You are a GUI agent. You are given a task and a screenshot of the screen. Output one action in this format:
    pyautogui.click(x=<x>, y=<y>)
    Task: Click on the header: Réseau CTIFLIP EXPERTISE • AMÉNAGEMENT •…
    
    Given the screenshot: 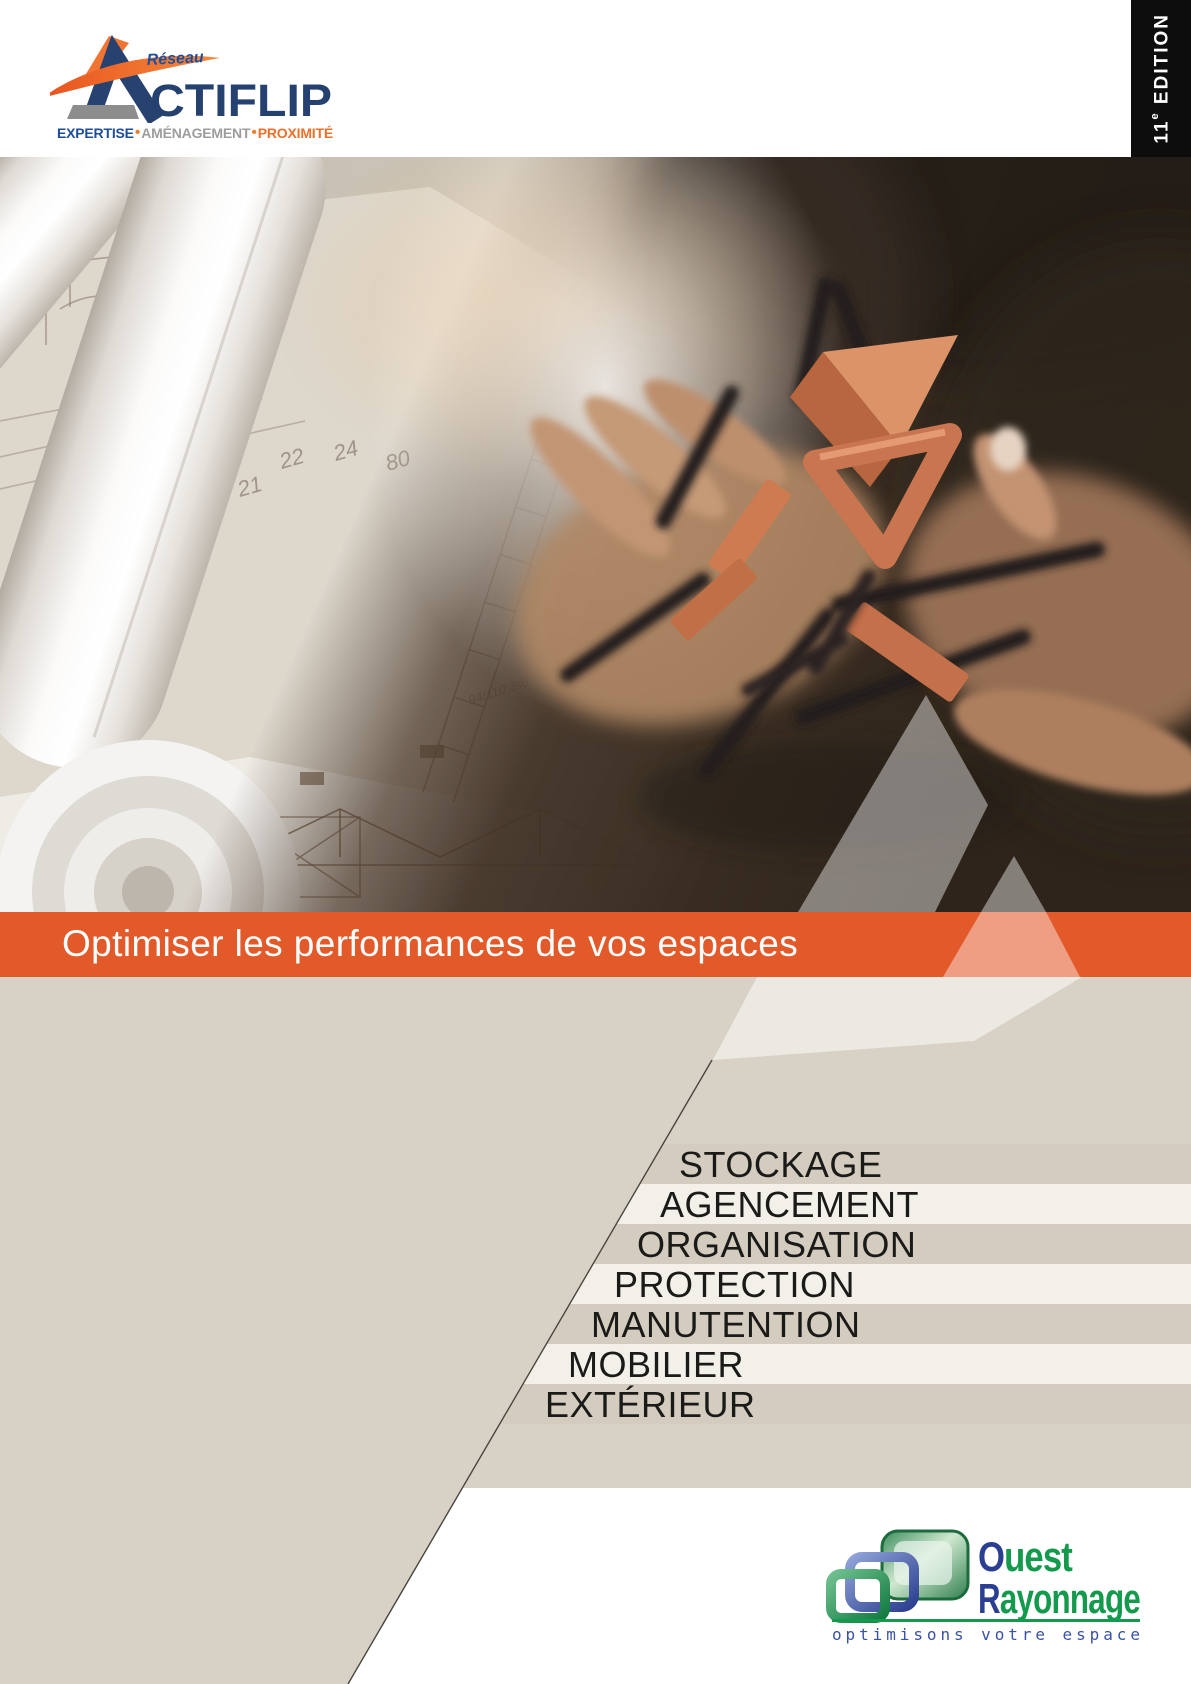 What is the action you would take?
    pyautogui.click(x=595, y=78)
    